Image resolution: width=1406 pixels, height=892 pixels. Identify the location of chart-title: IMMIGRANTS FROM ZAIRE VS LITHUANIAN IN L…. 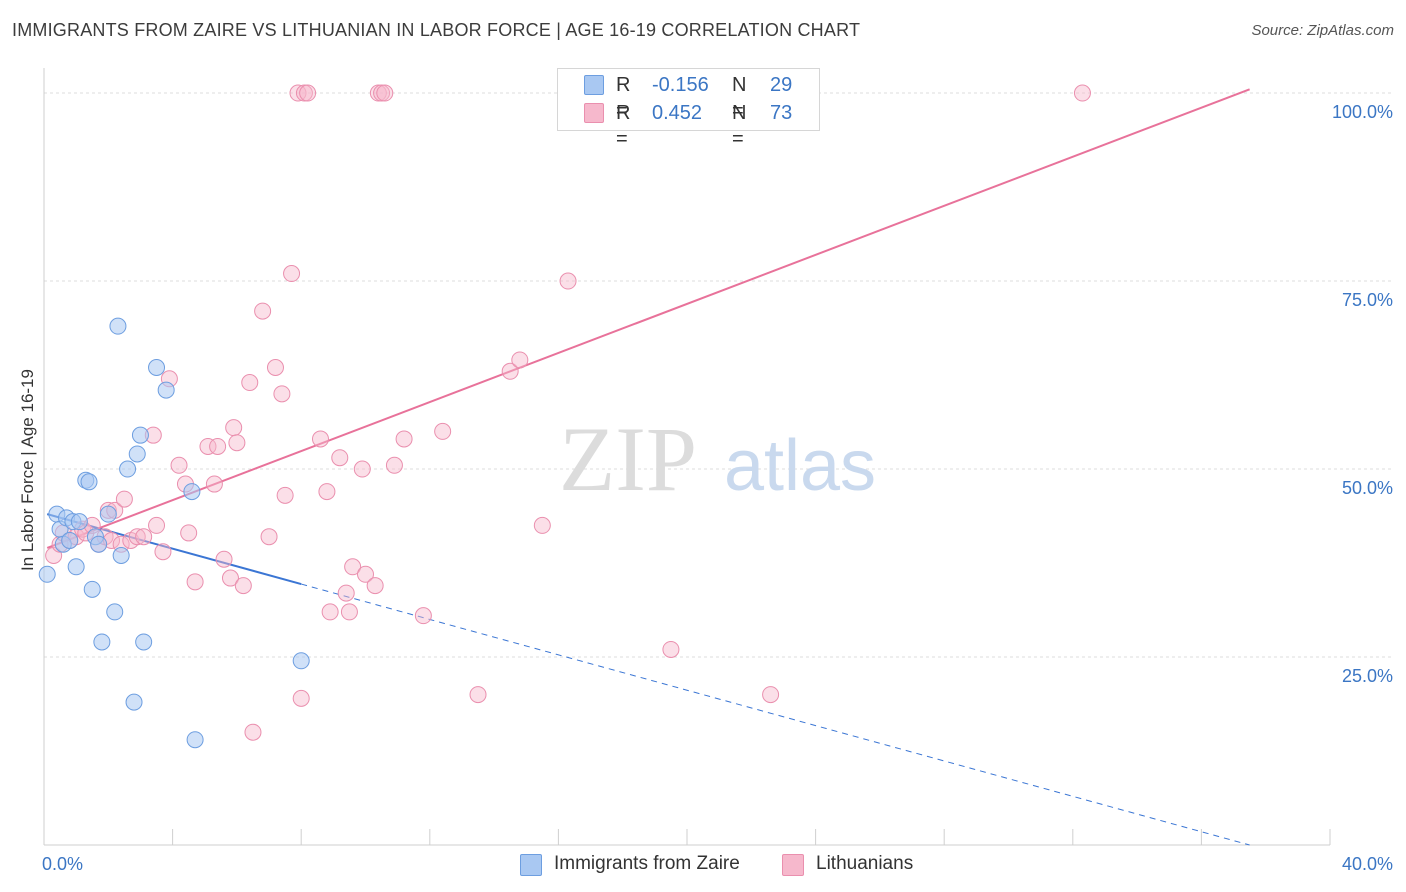
(436, 30).